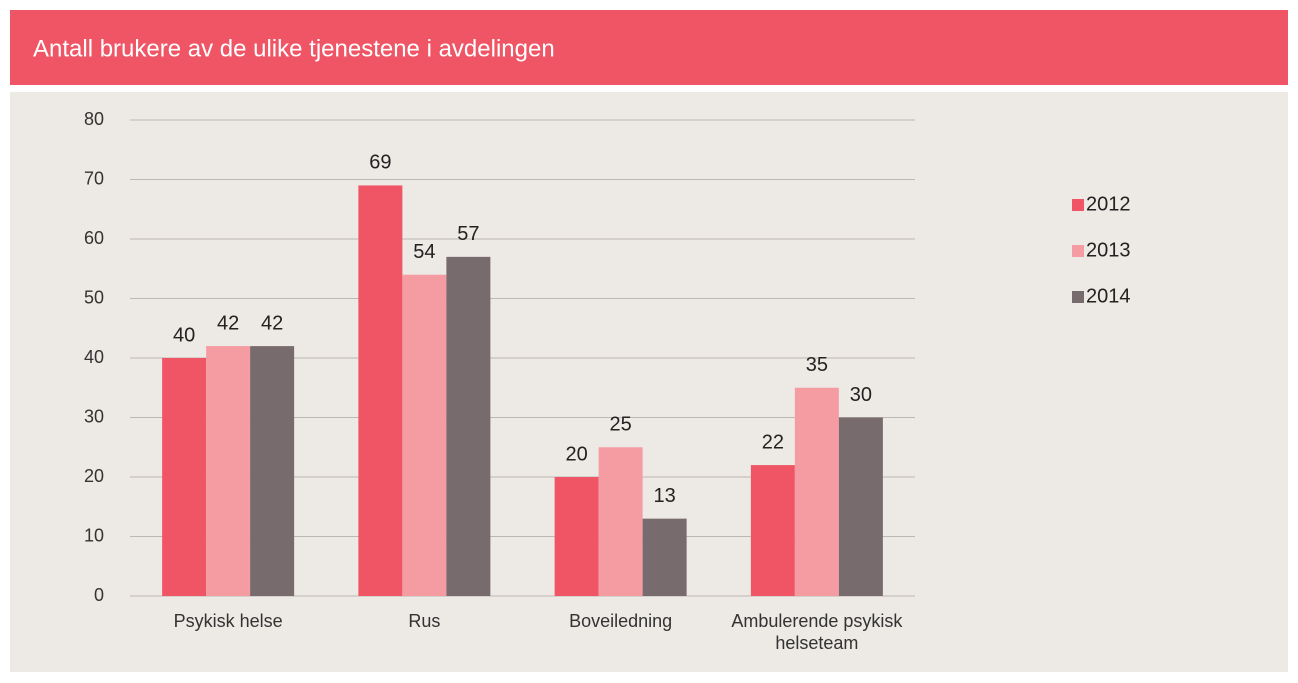 This screenshot has width=1298, height=683. I want to click on header-band, so click(649, 47).